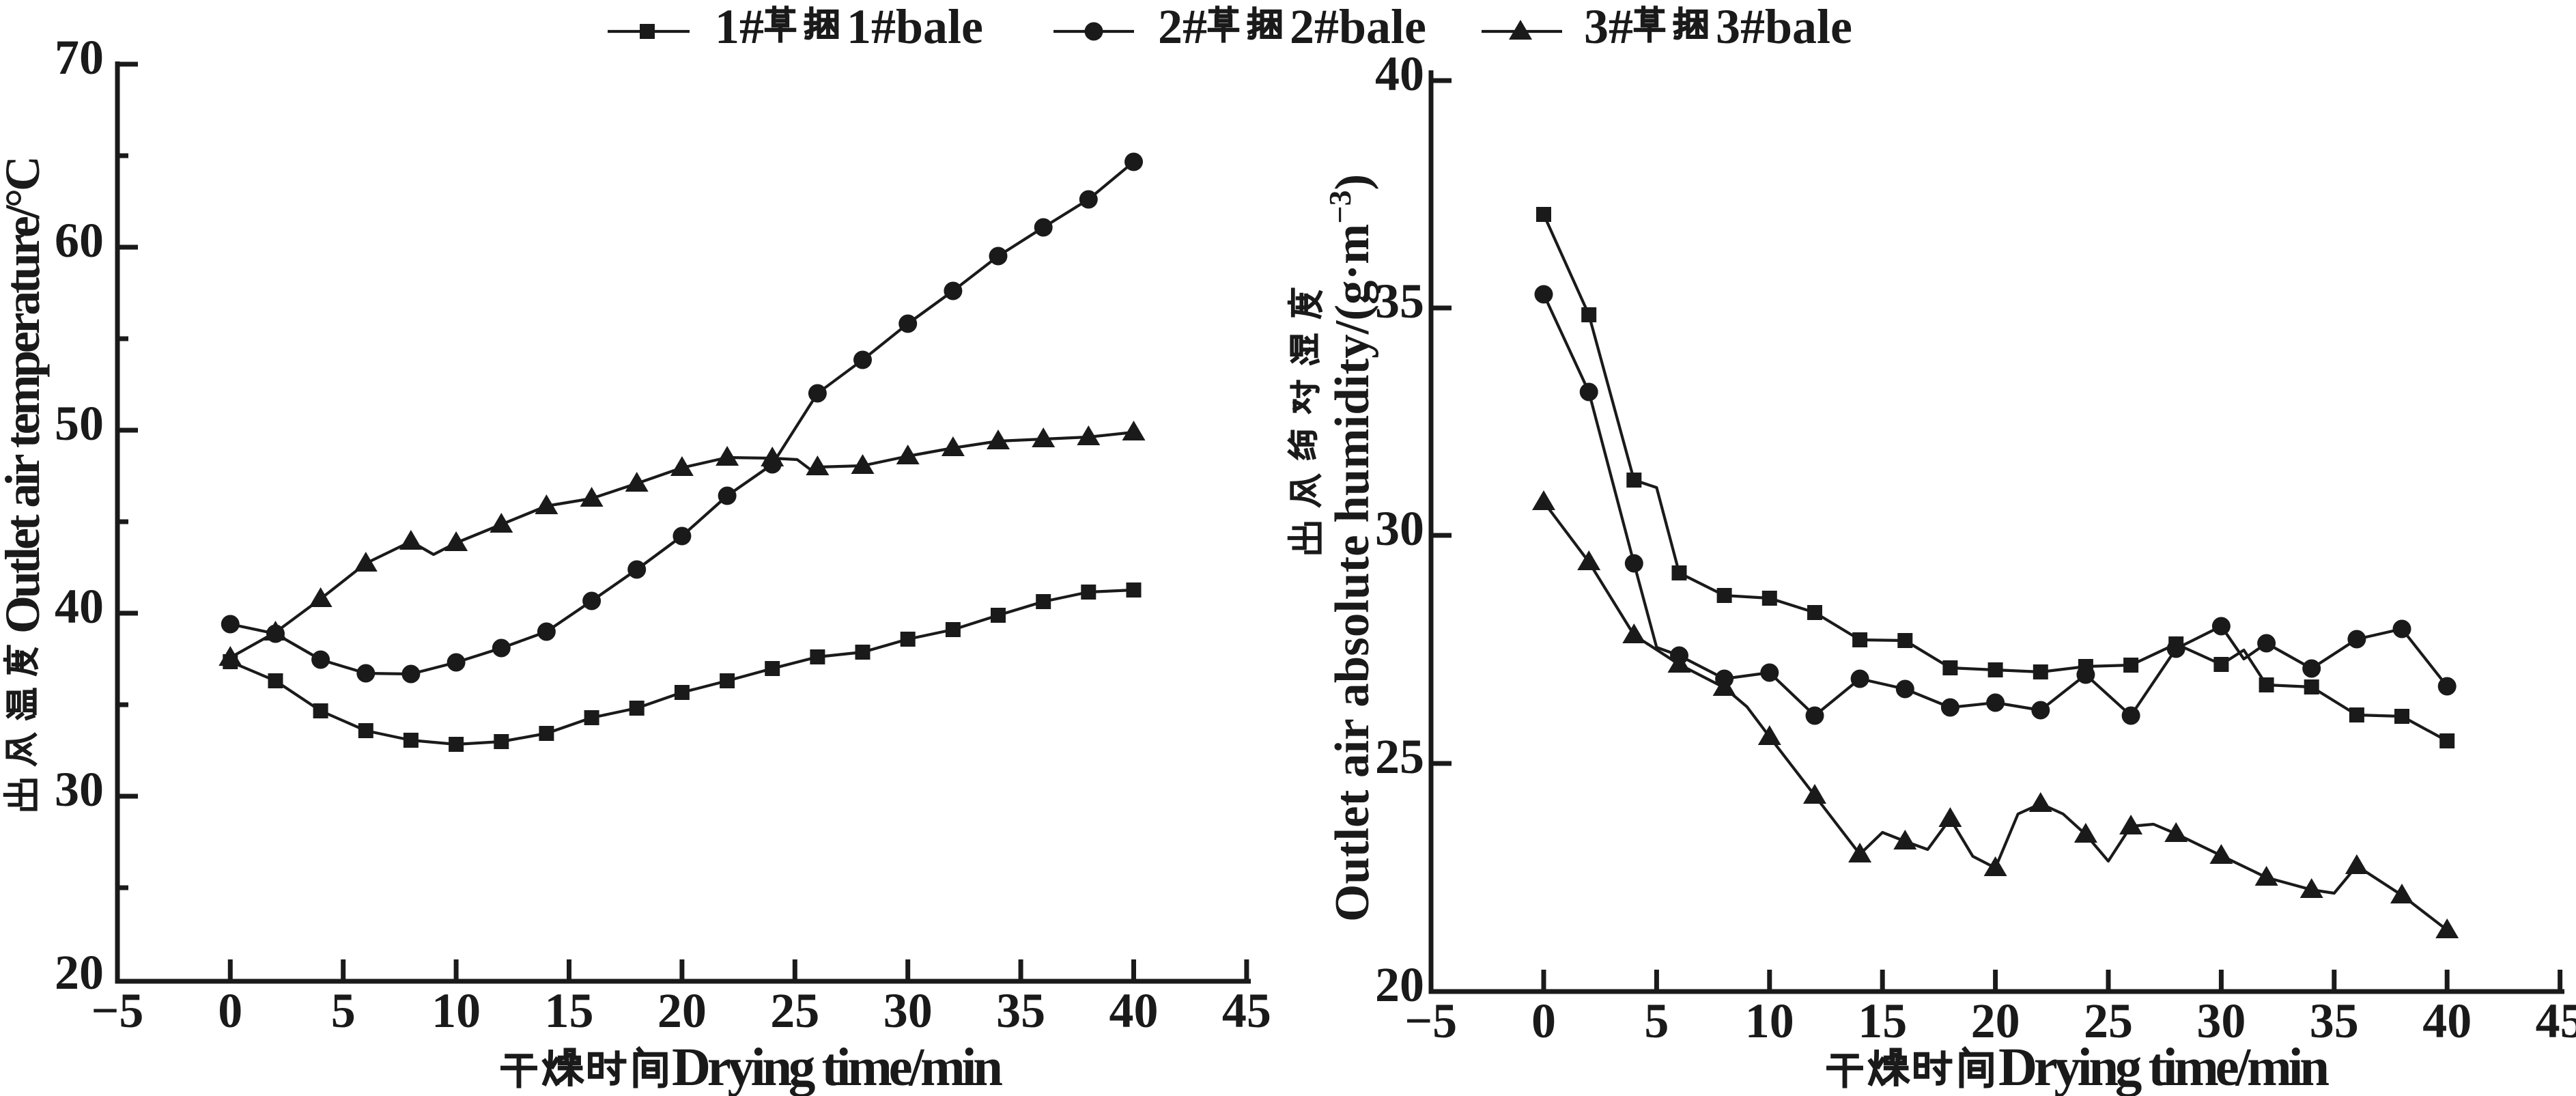  Describe the element at coordinates (79, 57) in the screenshot. I see `svg-text: 70` at that location.